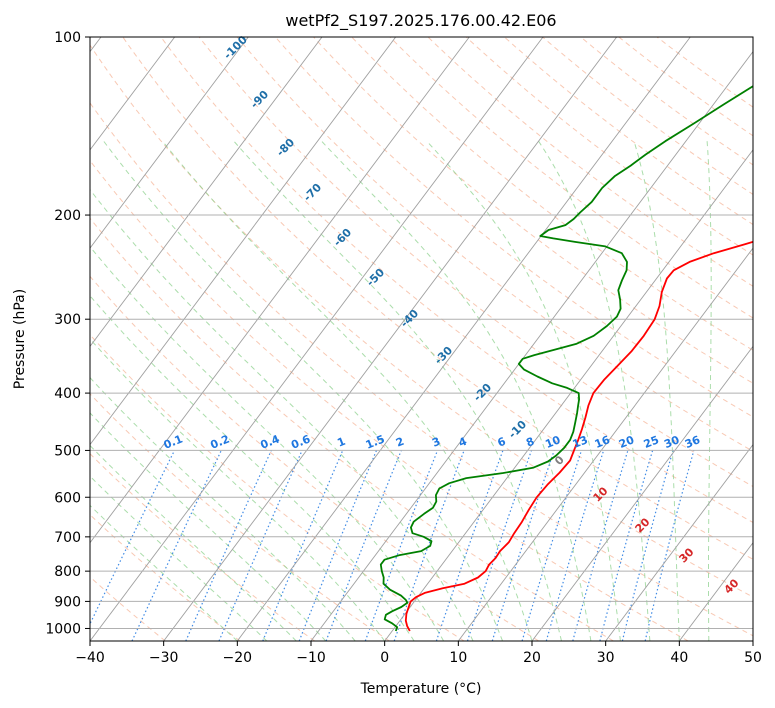 The height and width of the screenshot is (708, 775). Describe the element at coordinates (311, 658) in the screenshot. I see `x-tick-label: −10` at that location.